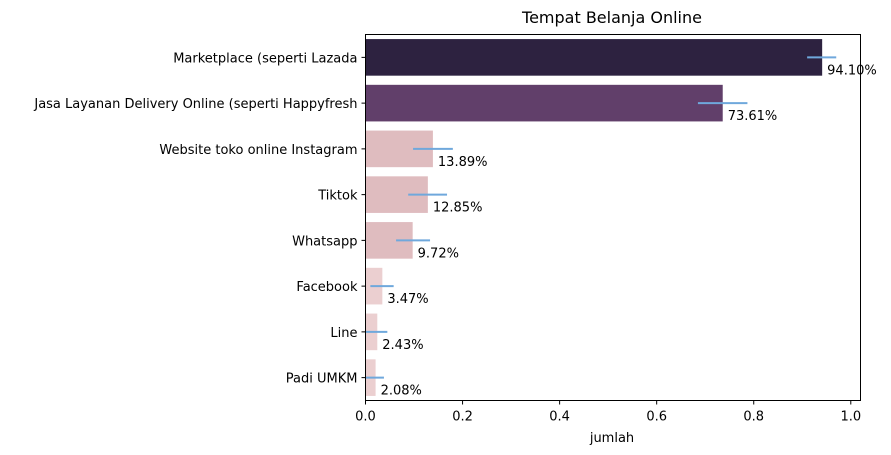 The width and height of the screenshot is (891, 455). I want to click on y-tick-label: Tiktok, so click(337, 196).